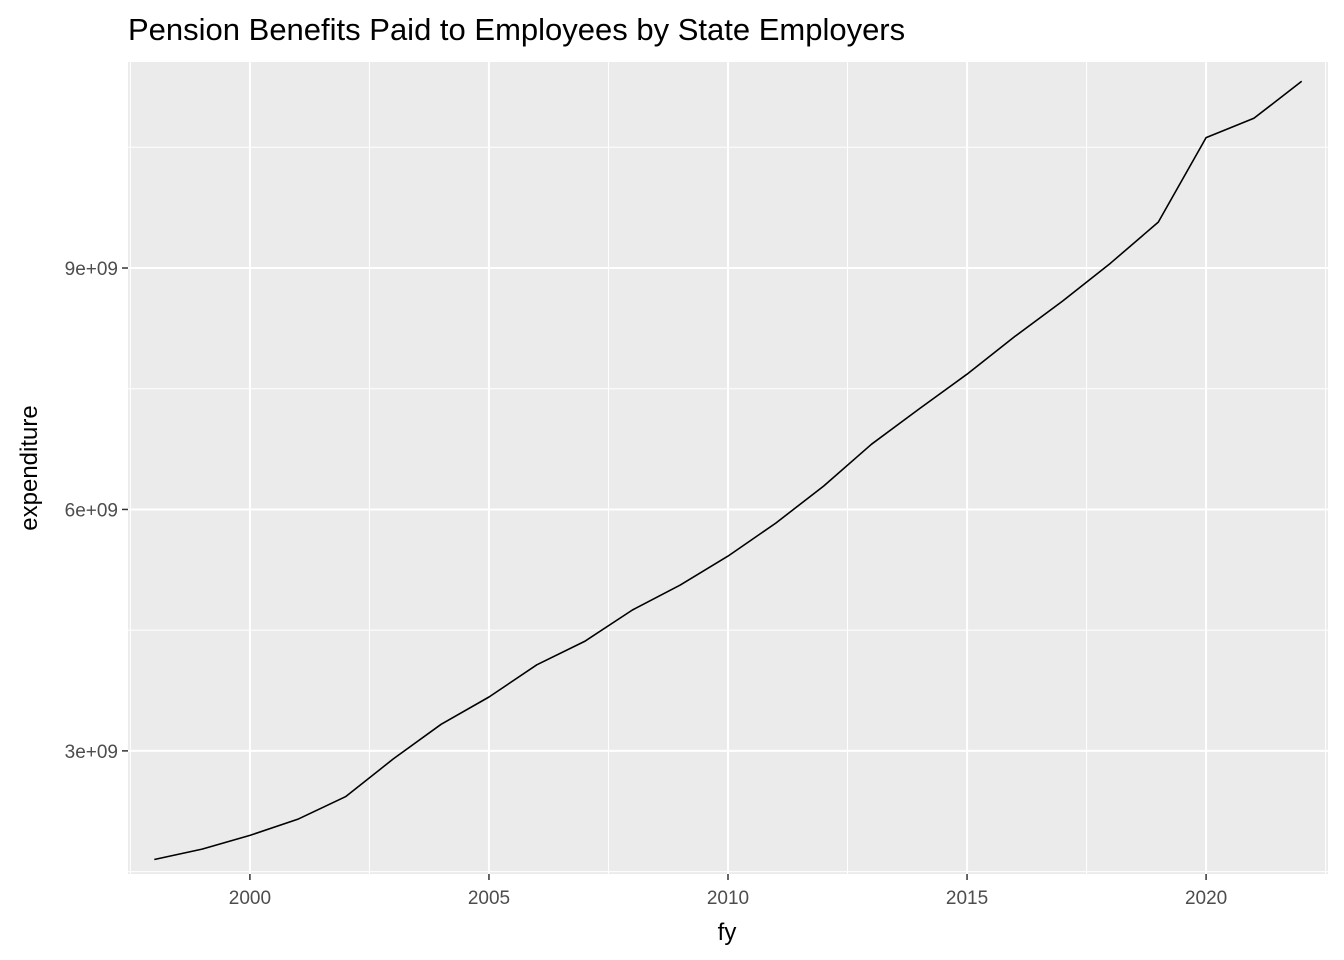 The width and height of the screenshot is (1344, 960). I want to click on y-tick-label: 3e+09, so click(91, 752).